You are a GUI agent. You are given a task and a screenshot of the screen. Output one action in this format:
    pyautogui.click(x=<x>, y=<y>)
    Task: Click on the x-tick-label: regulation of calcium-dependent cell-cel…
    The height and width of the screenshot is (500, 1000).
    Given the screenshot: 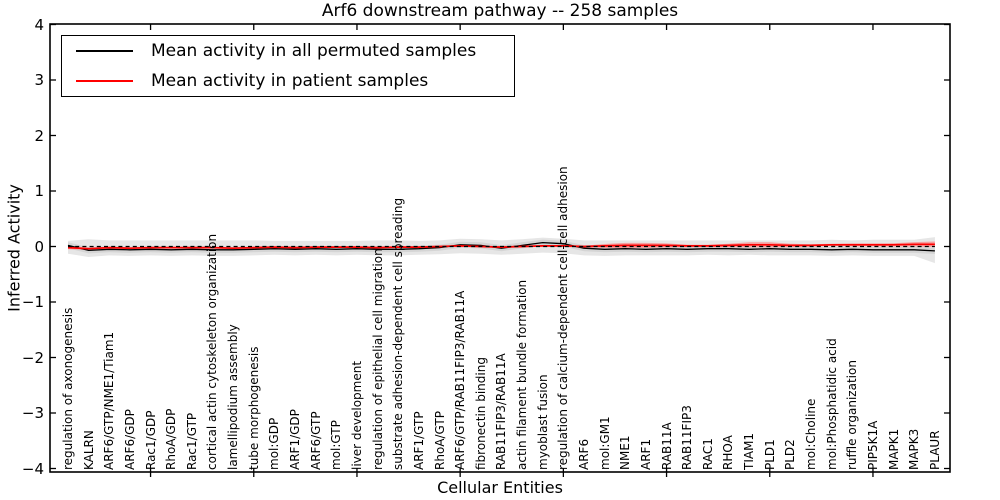 What is the action you would take?
    pyautogui.click(x=563, y=318)
    